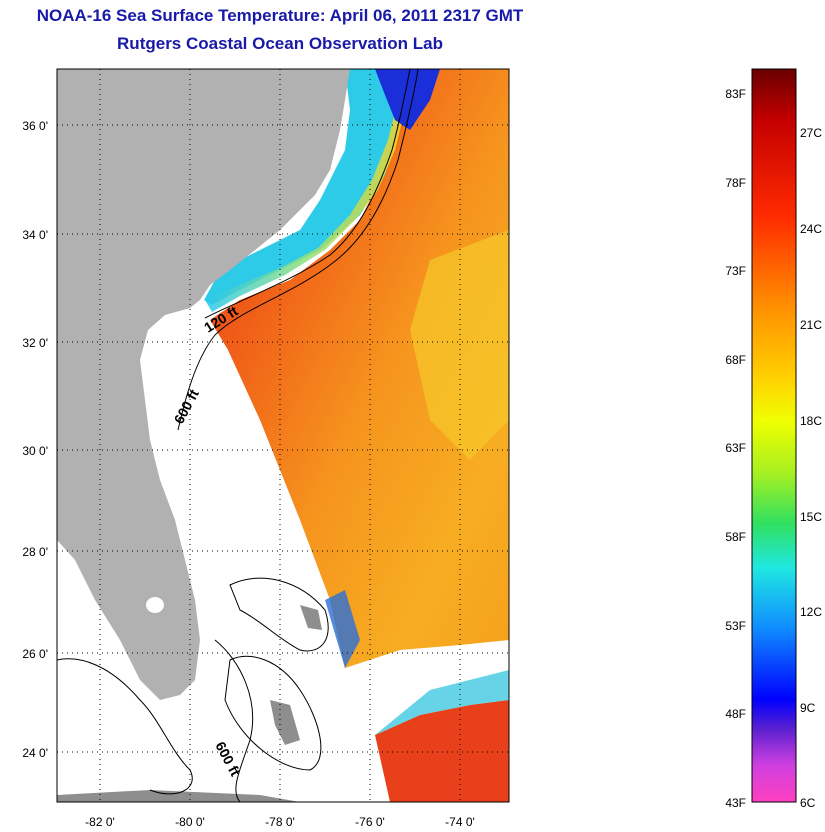 Image resolution: width=825 pixels, height=832 pixels. What do you see at coordinates (735, 271) in the screenshot?
I see `cb-f-73: 73F` at bounding box center [735, 271].